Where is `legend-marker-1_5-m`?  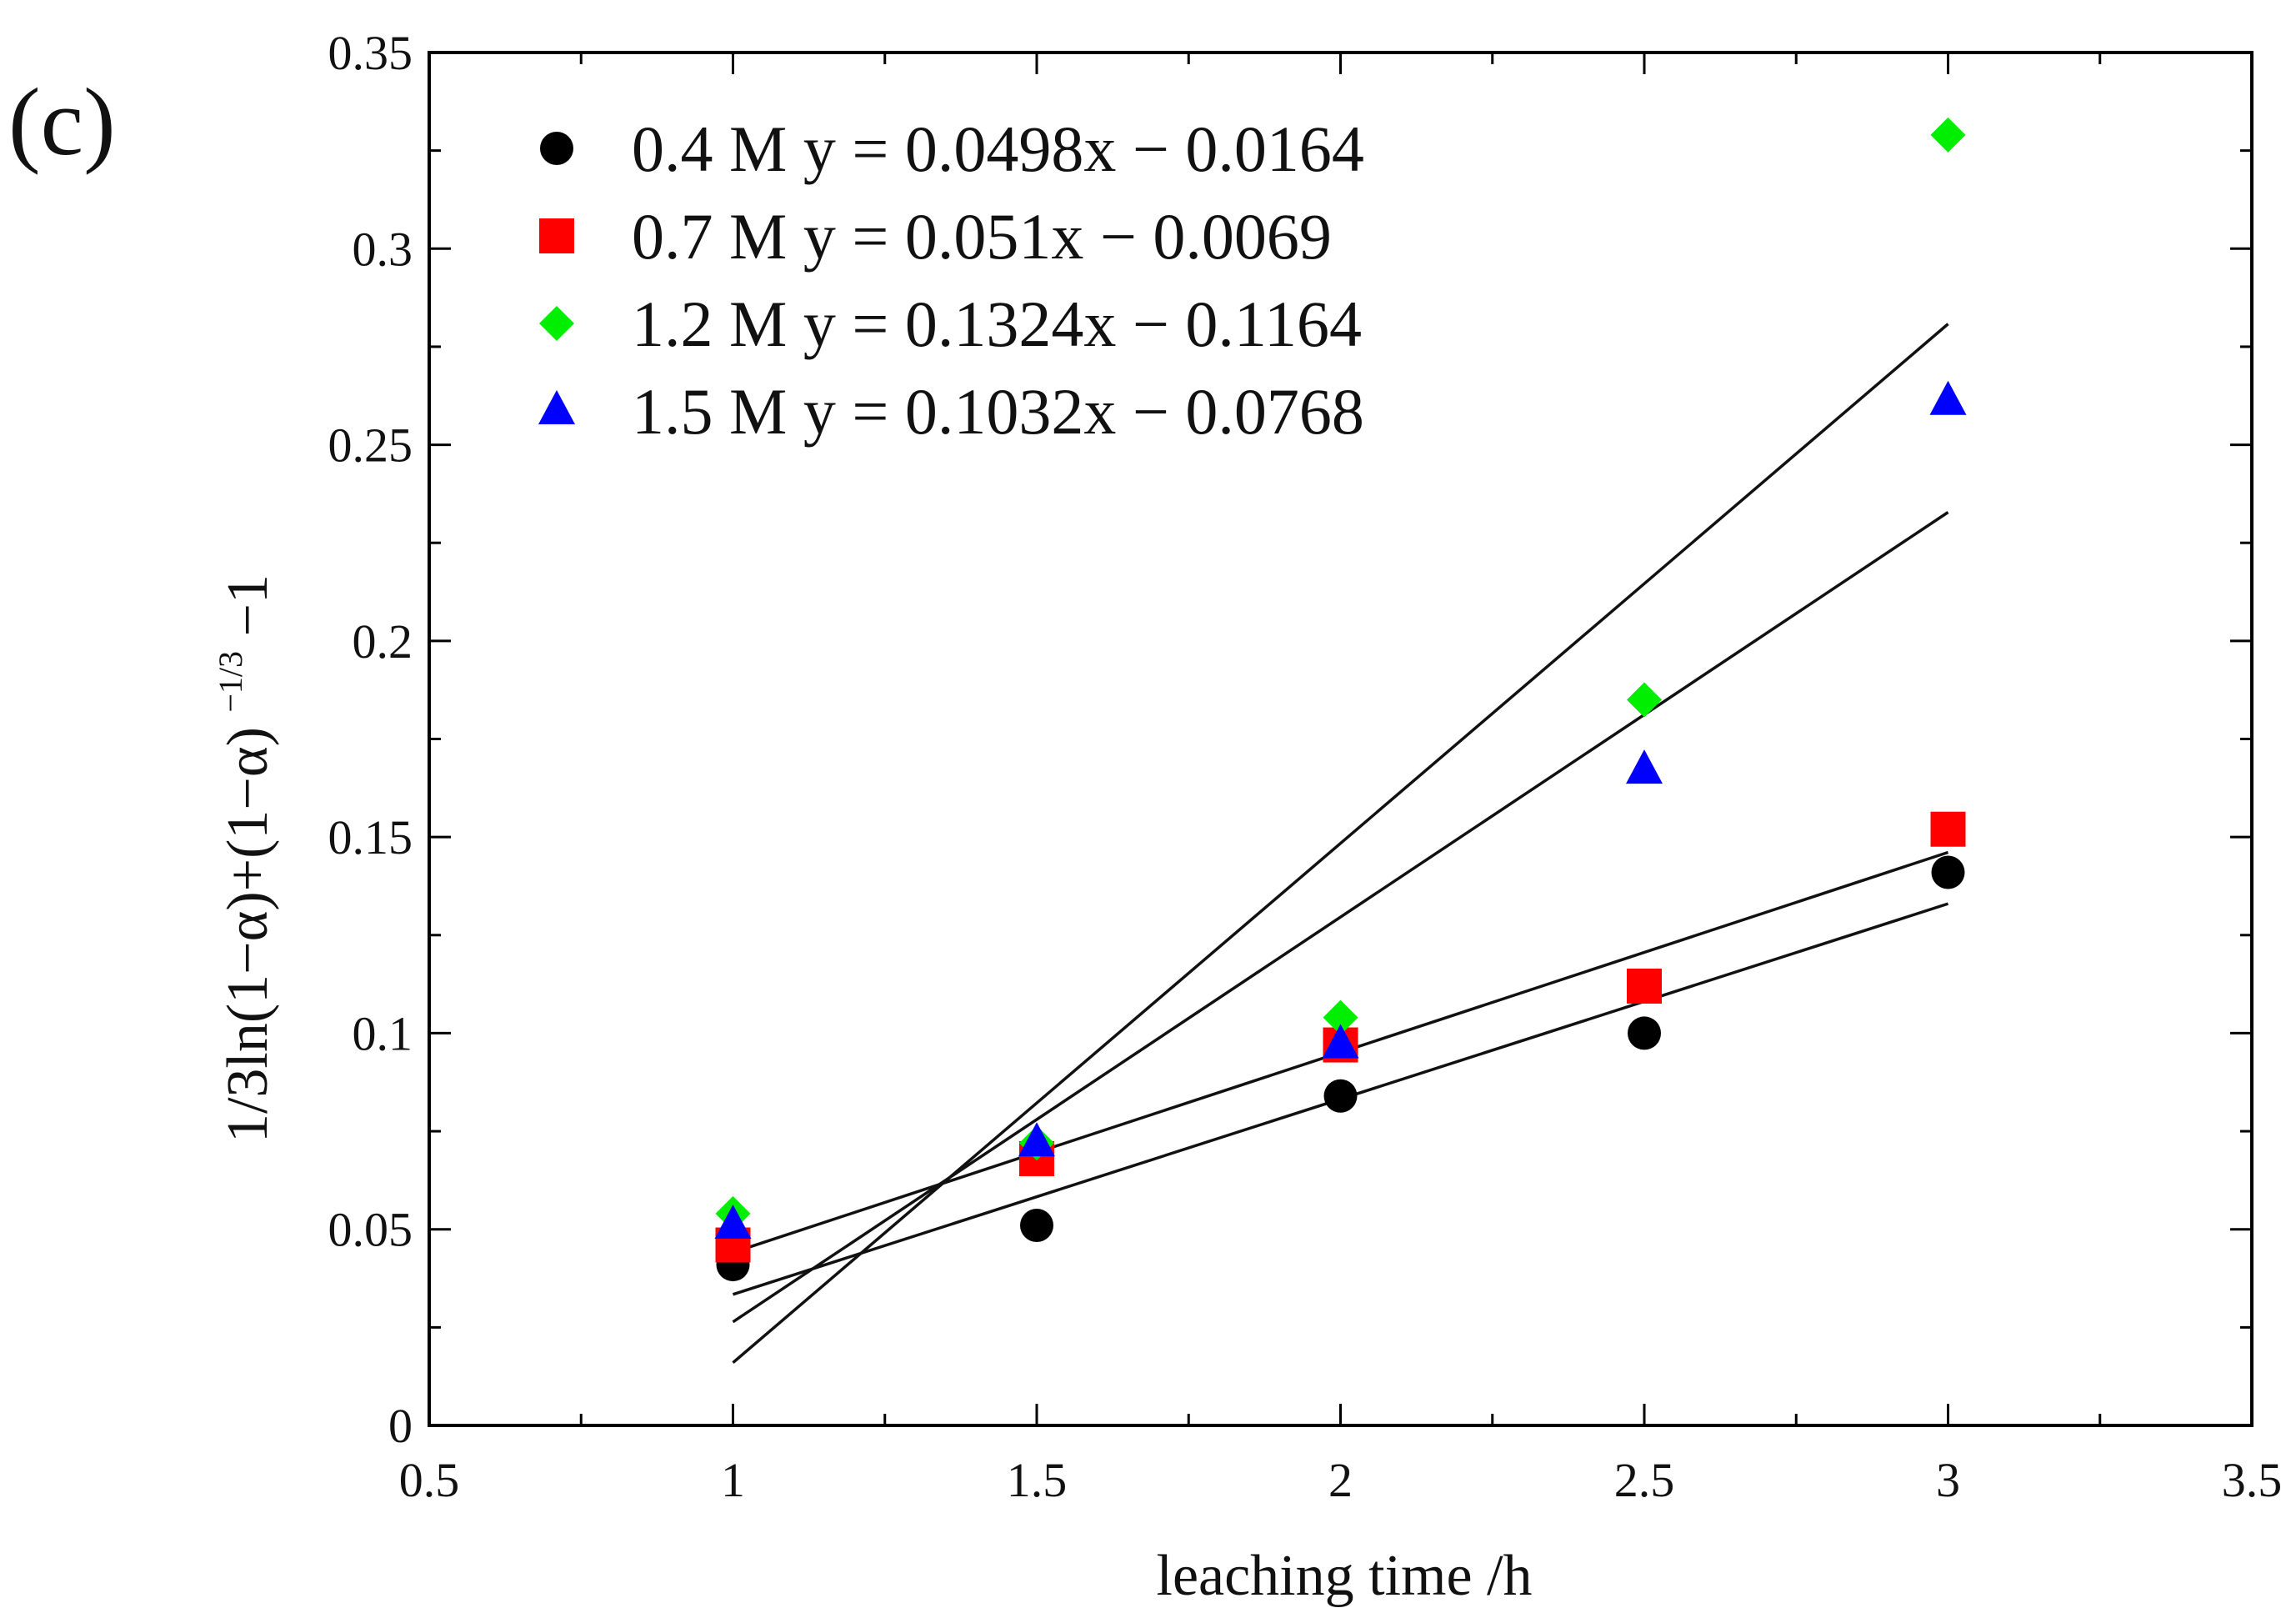
legend-marker-1_5-m is located at coordinates (556, 407).